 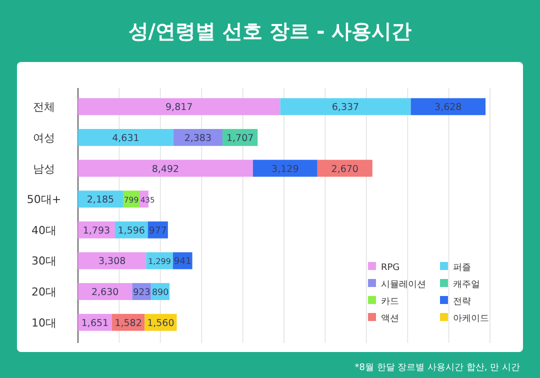 What do you see at coordinates (44, 292) in the screenshot?
I see `y-tick-label: 20대` at bounding box center [44, 292].